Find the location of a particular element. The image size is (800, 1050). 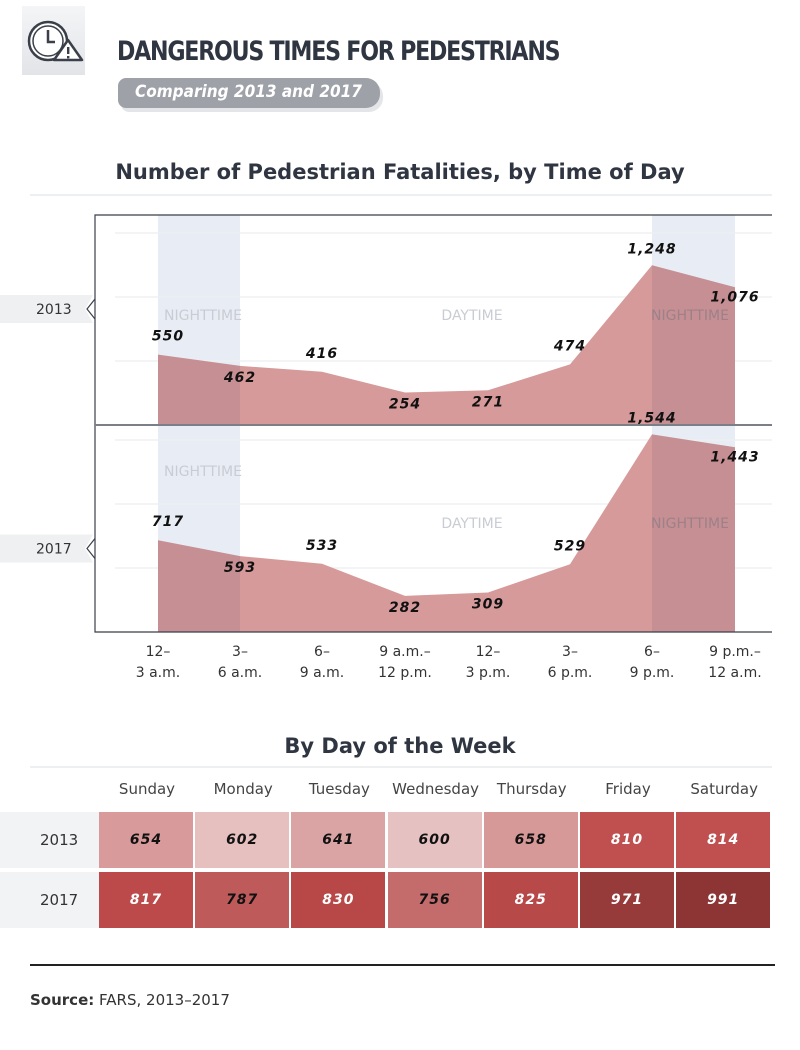

data-label: 1,076 is located at coordinates (734, 297).